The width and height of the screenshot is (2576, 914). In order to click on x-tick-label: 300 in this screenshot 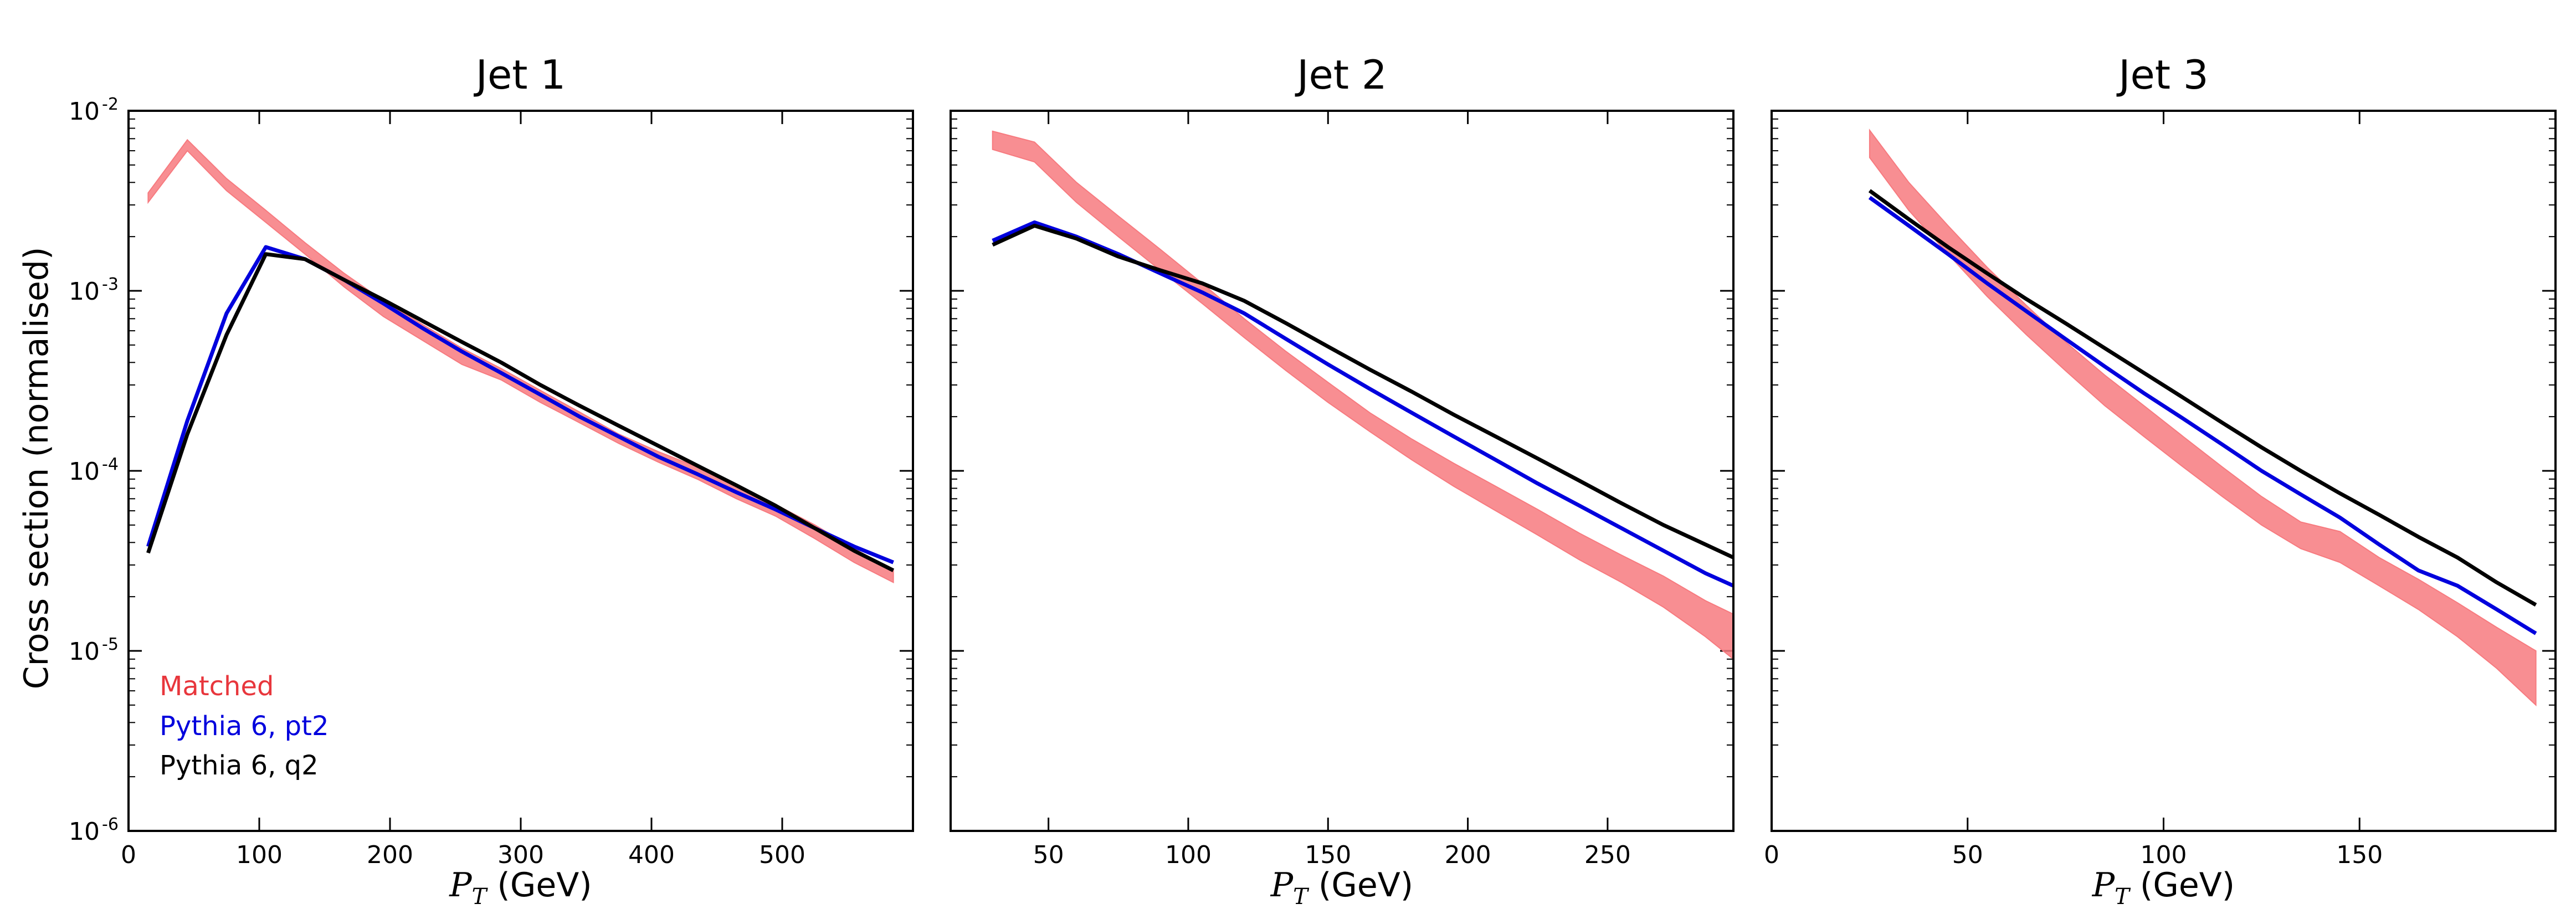, I will do `click(520, 855)`.